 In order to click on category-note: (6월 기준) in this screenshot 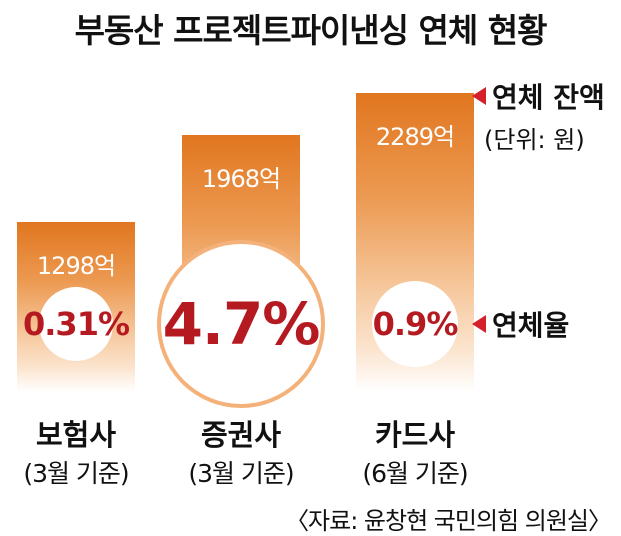, I will do `click(415, 473)`.